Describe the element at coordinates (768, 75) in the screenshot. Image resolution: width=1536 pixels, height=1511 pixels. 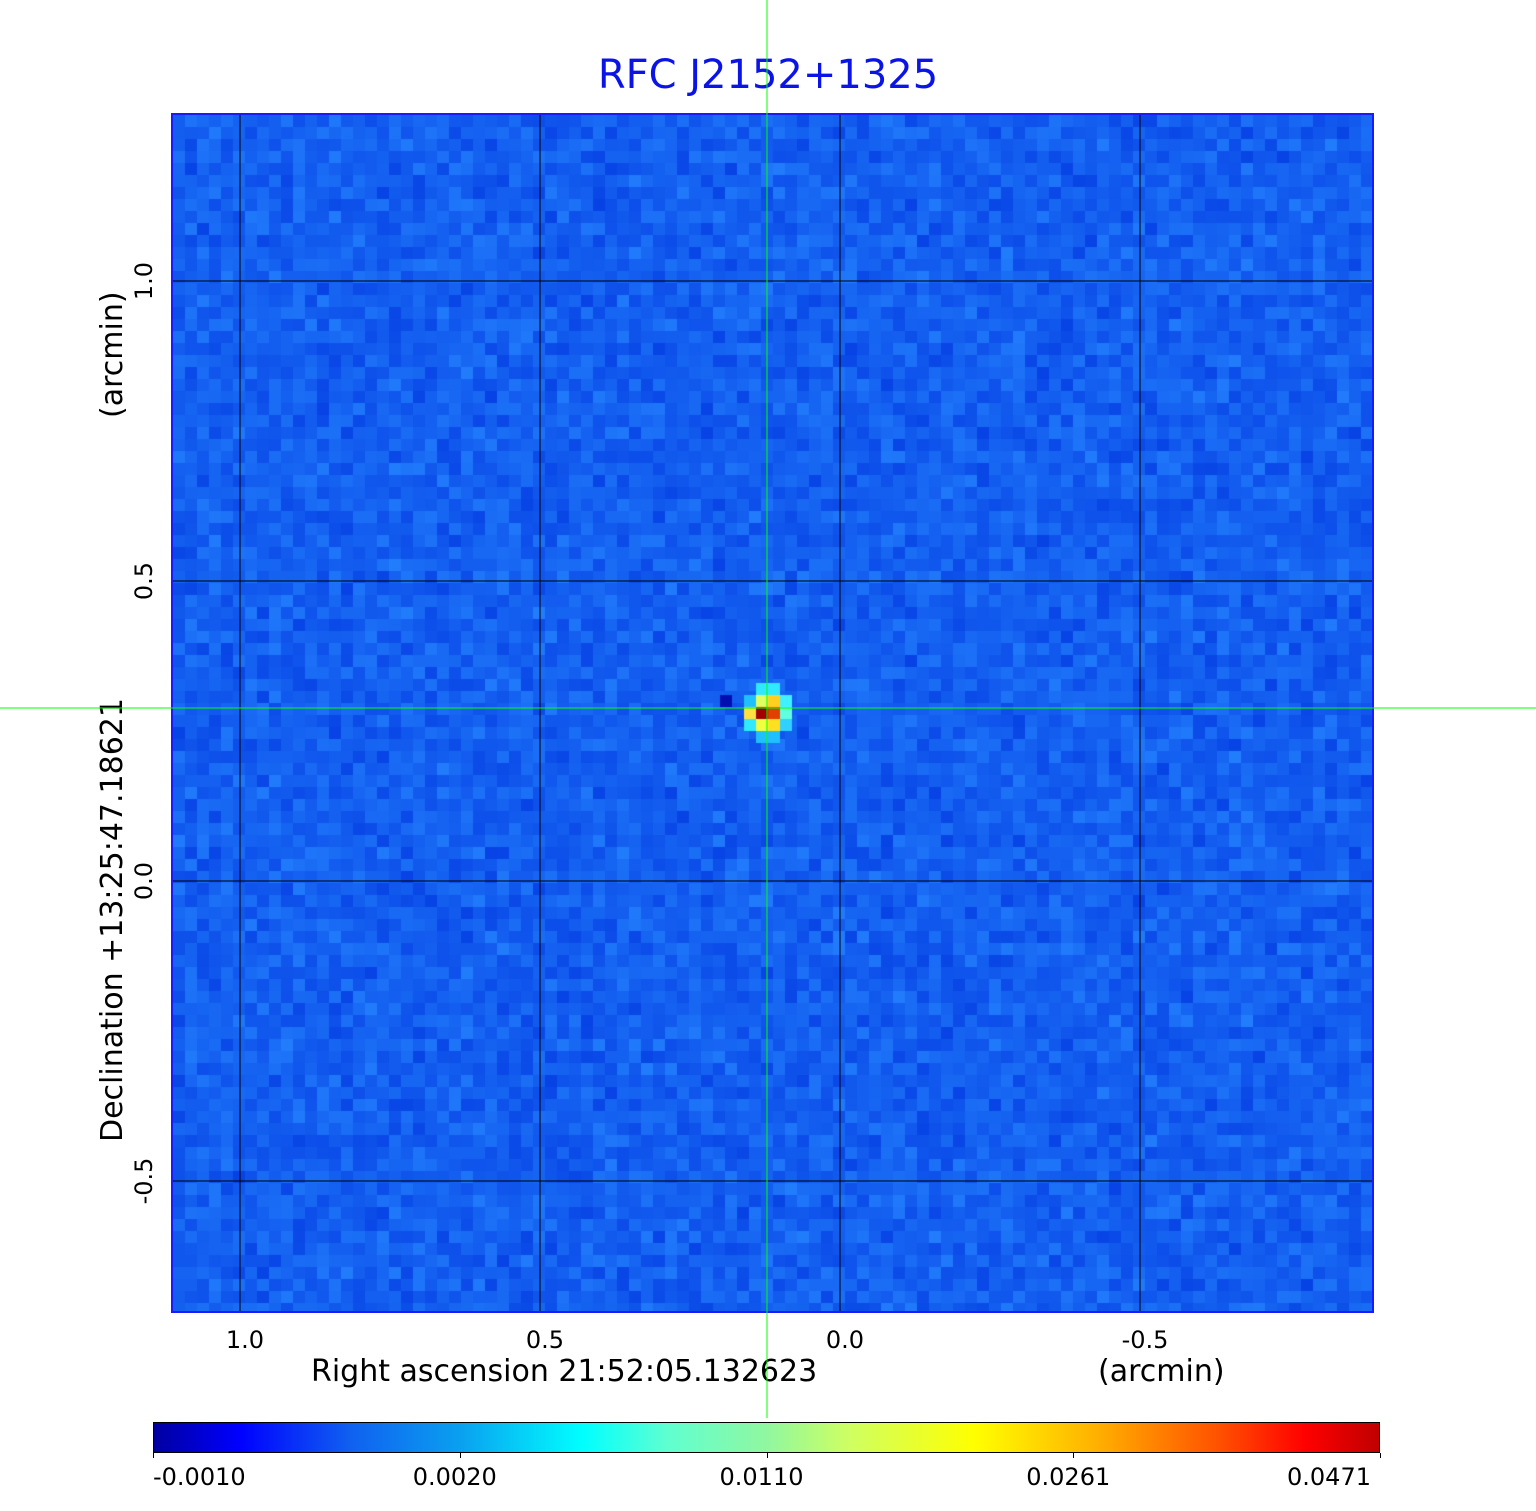
I see `chart-title: RFC J2152+1325` at that location.